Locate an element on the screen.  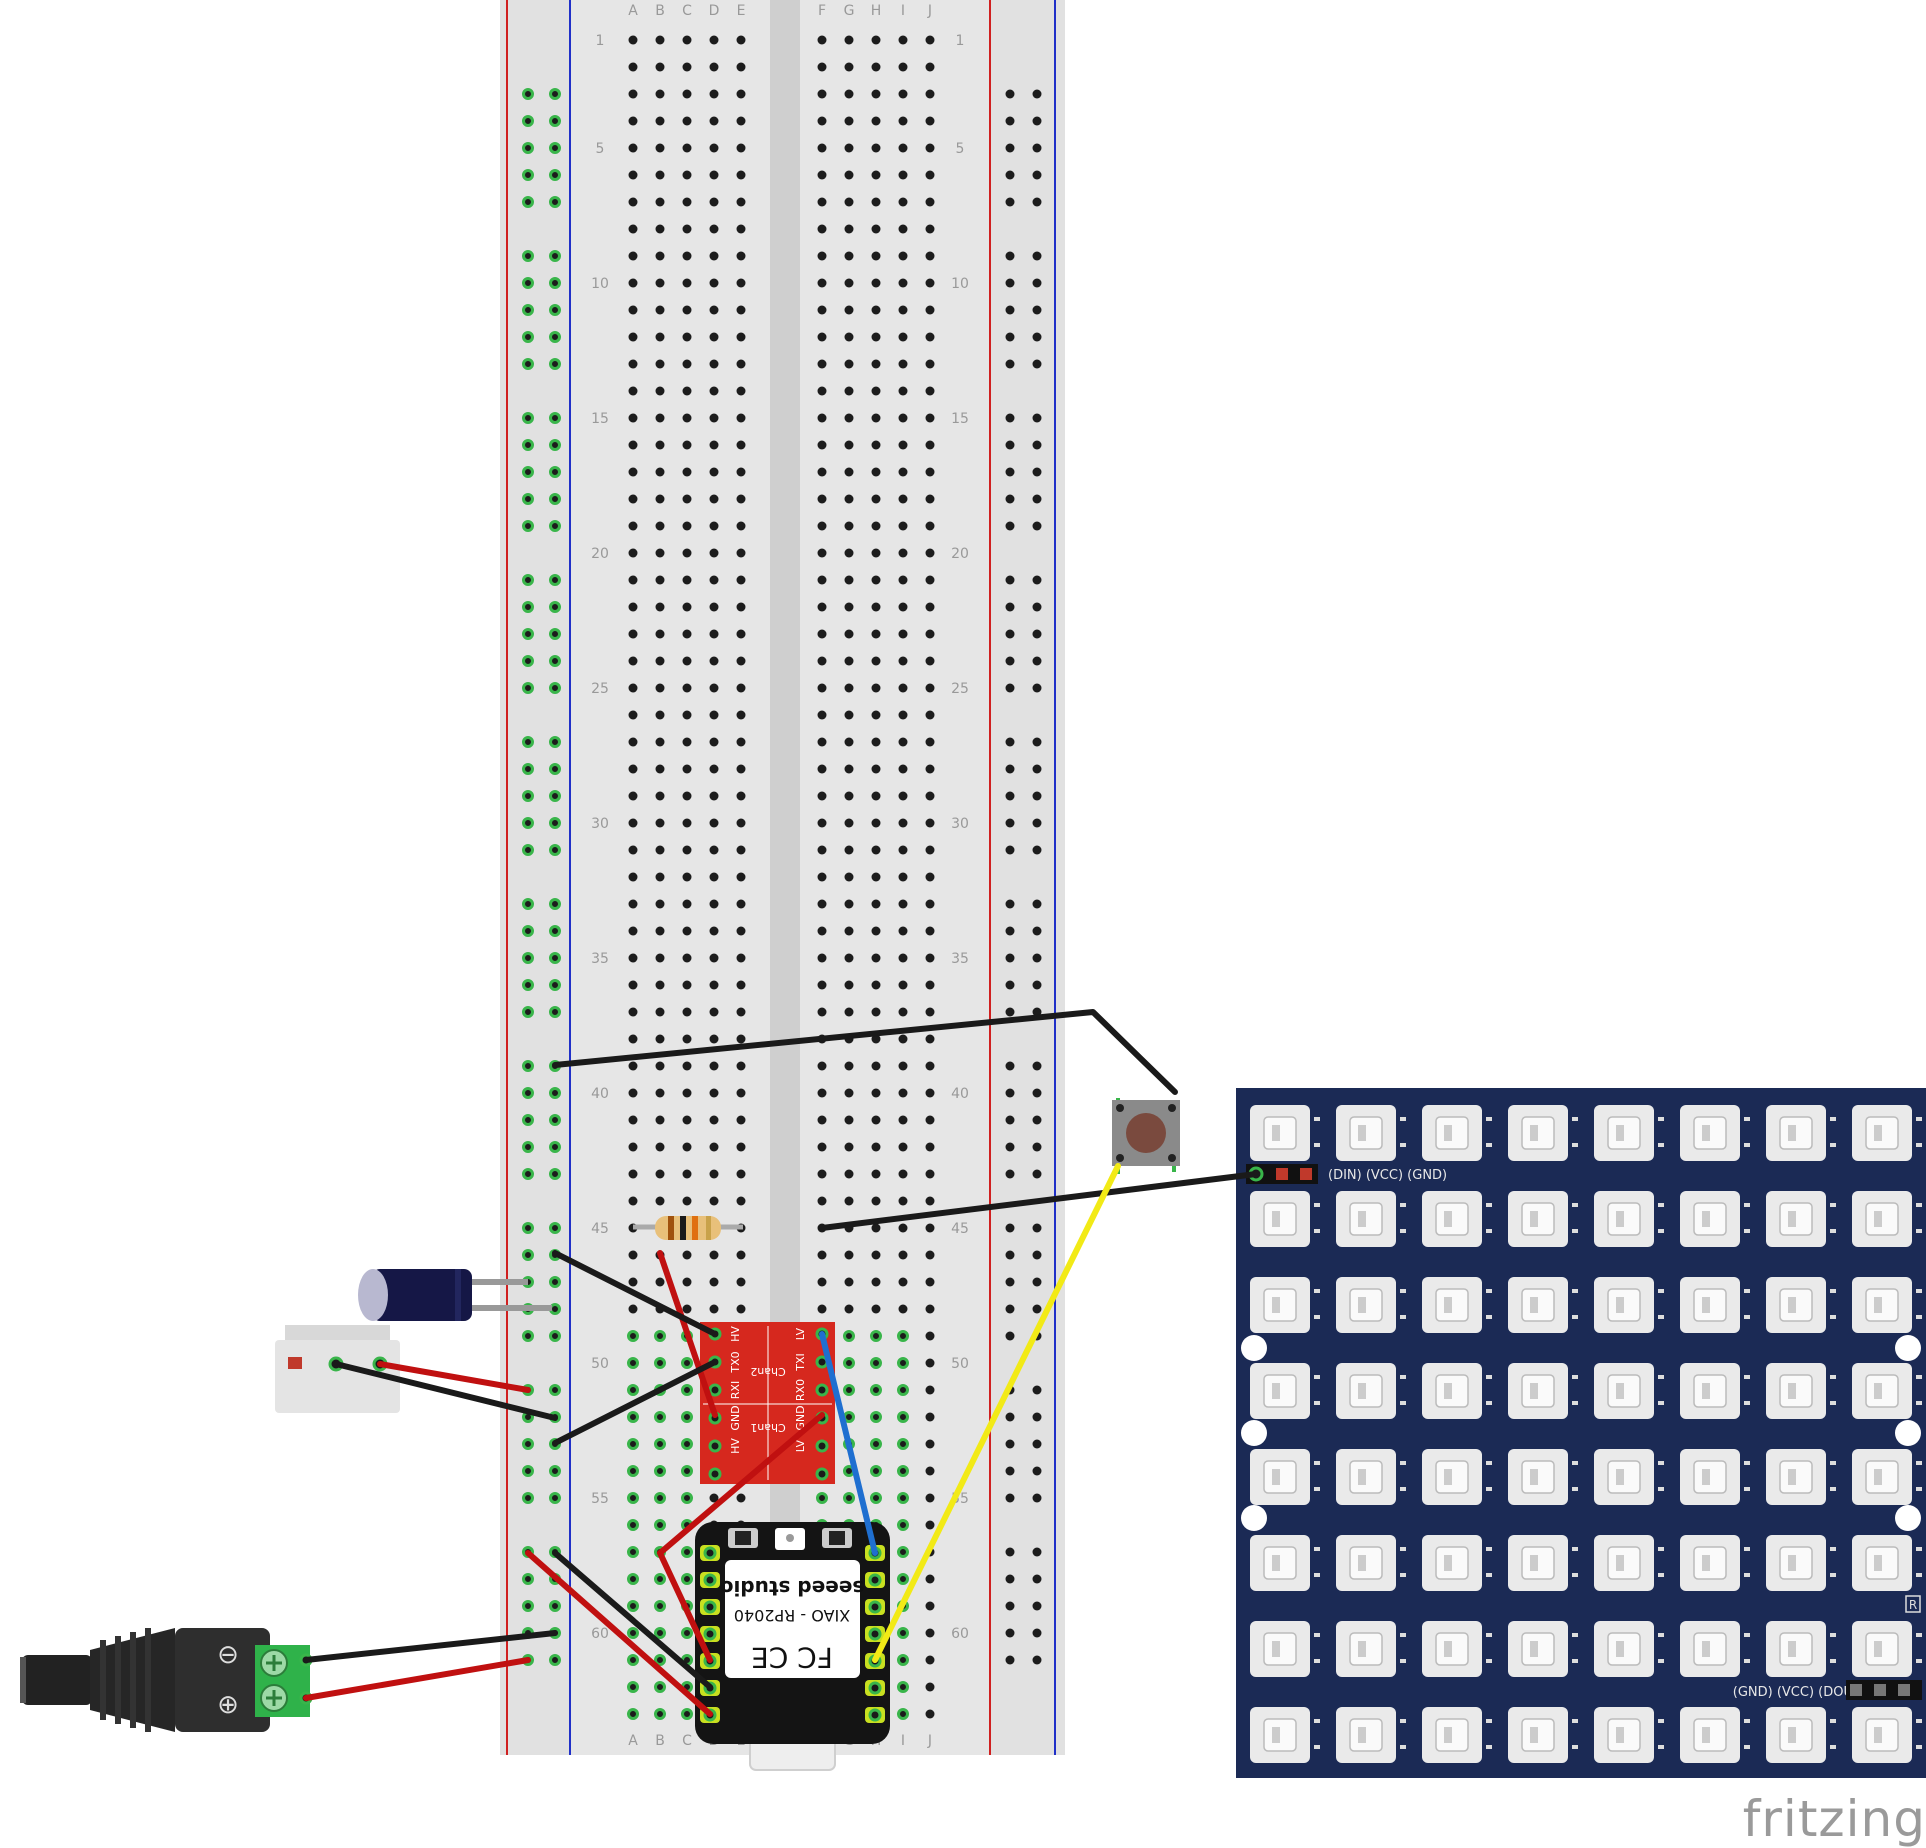
wire-red-resistor-to-shifter is located at coordinates (687, 1334).